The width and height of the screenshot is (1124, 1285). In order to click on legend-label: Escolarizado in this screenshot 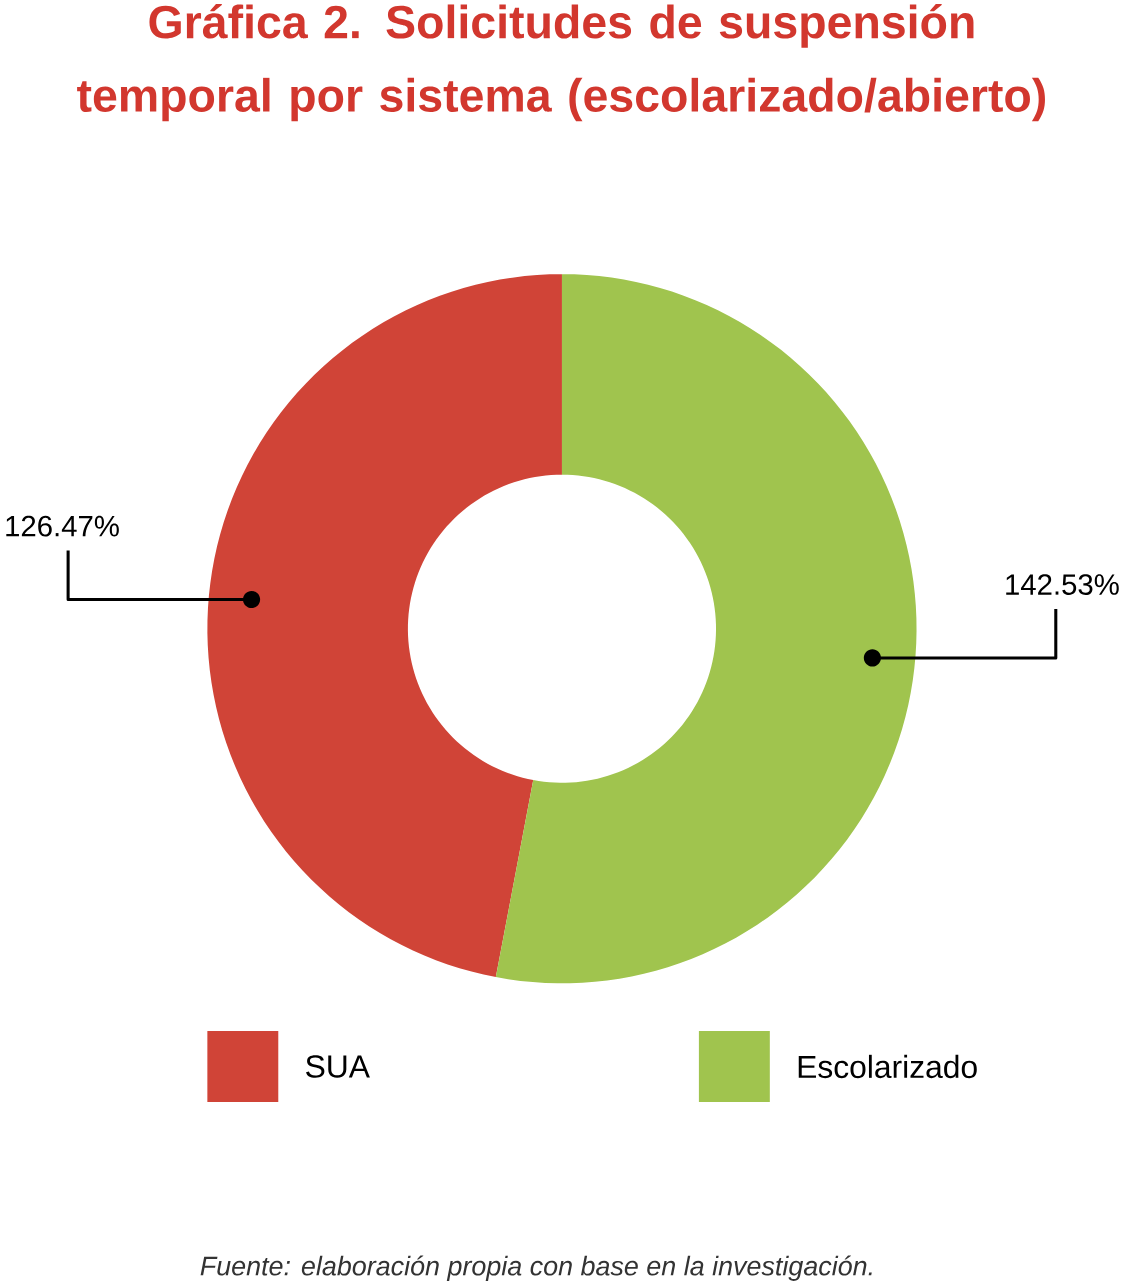, I will do `click(887, 1066)`.